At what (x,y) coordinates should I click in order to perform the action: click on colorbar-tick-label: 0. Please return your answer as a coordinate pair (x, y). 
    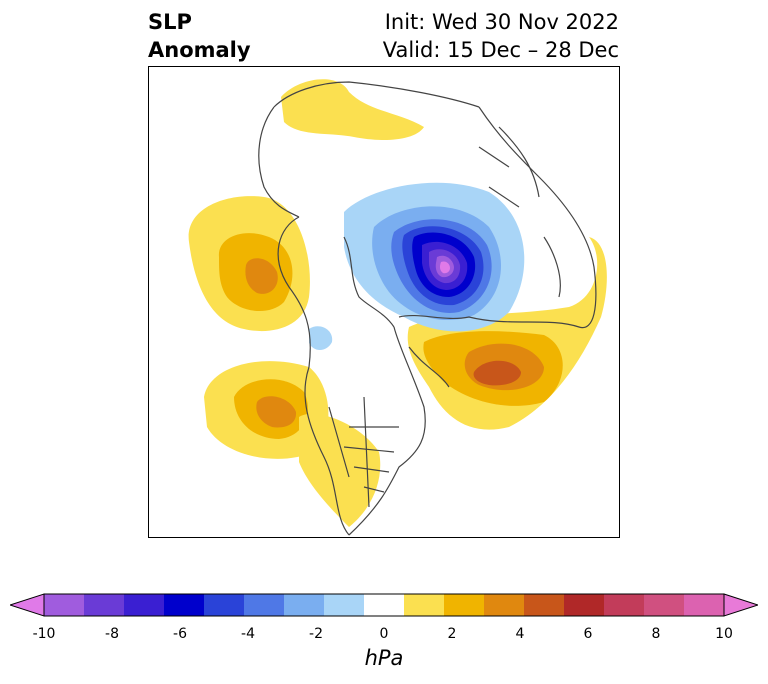
    Looking at the image, I should click on (384, 634).